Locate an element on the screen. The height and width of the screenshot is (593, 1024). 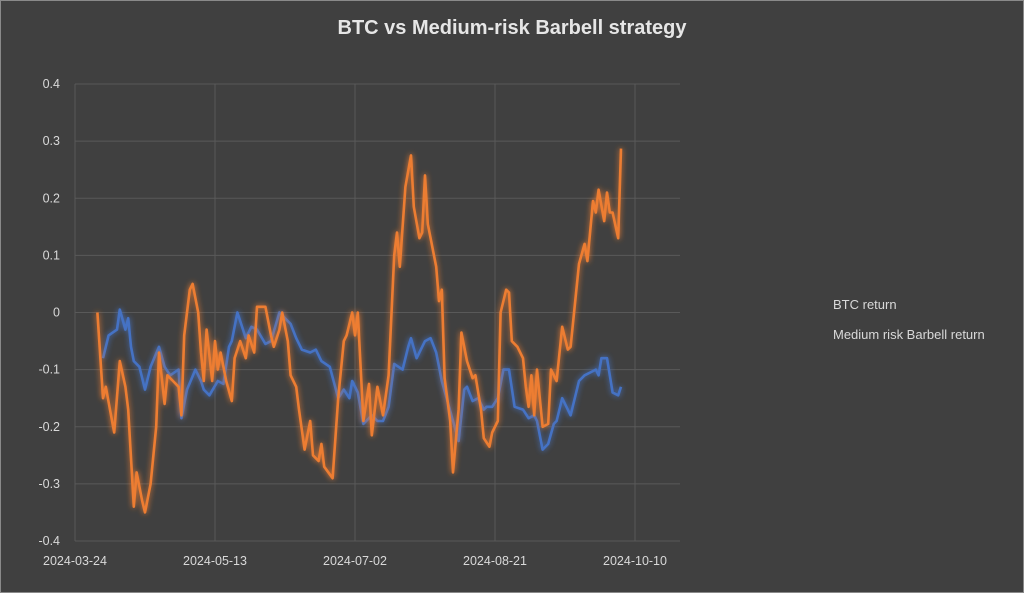
legend-label: BTC return is located at coordinates (865, 304).